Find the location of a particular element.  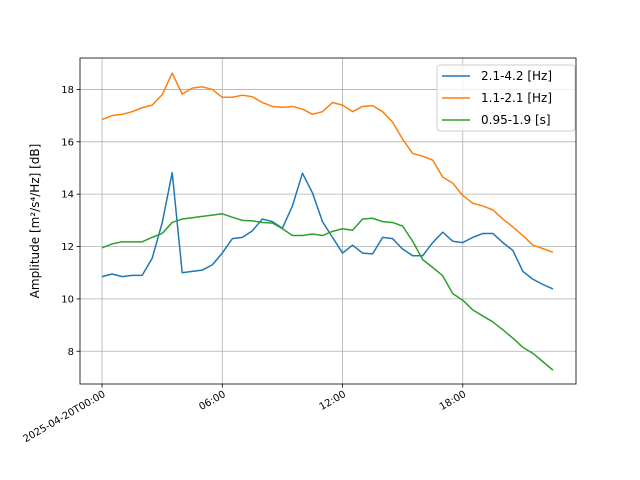

x-axis-ticks: 2025-04-20T00:00 06:00 12:00 18:00 is located at coordinates (244, 414).